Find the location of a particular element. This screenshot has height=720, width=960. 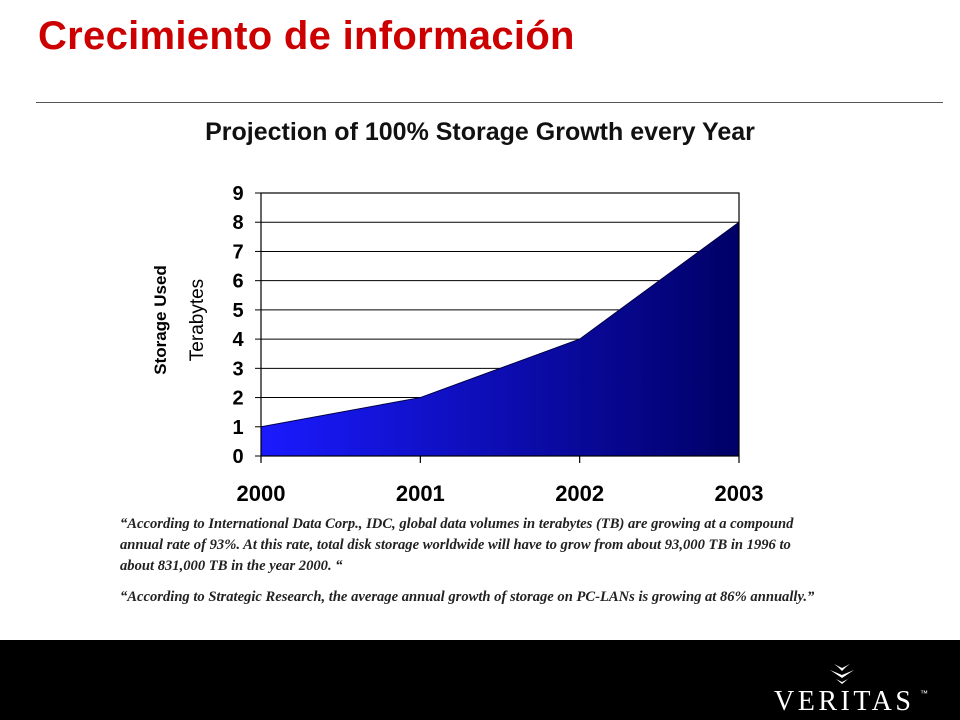

x-tick-label-2002: 2002 is located at coordinates (579, 493).